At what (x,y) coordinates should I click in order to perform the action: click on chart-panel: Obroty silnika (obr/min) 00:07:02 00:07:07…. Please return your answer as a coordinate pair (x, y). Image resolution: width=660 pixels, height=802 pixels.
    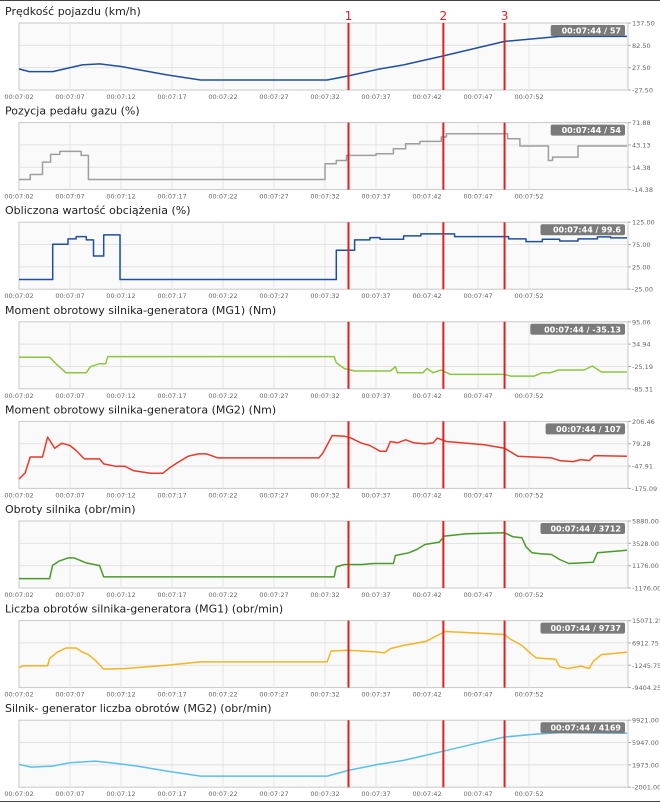
    Looking at the image, I should click on (332, 551).